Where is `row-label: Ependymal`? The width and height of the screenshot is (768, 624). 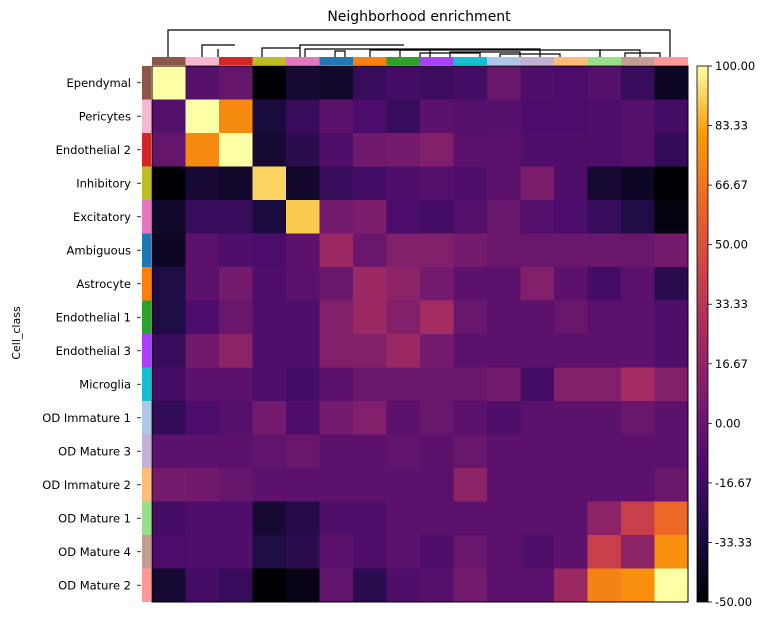
row-label: Ependymal is located at coordinates (99, 83).